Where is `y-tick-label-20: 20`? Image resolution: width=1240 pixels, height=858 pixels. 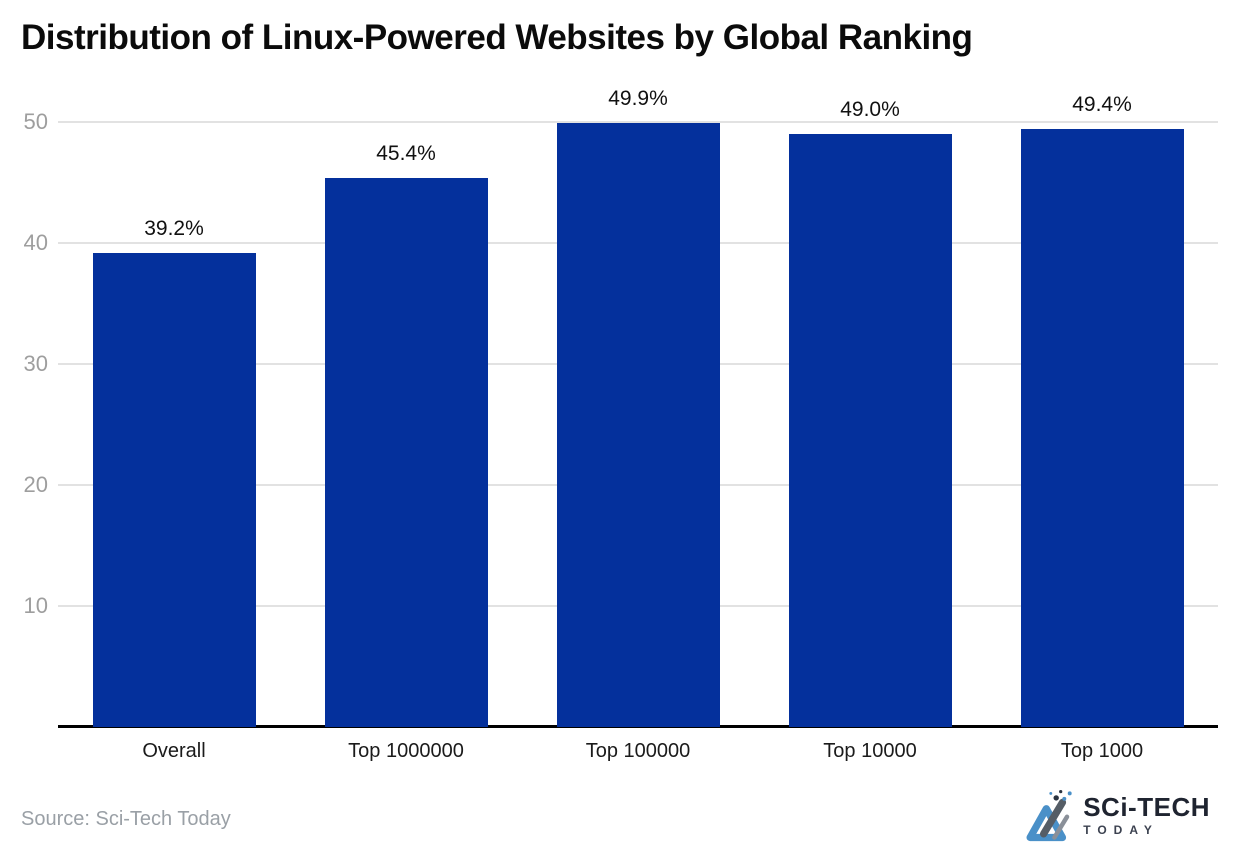
y-tick-label-20: 20 is located at coordinates (35, 484).